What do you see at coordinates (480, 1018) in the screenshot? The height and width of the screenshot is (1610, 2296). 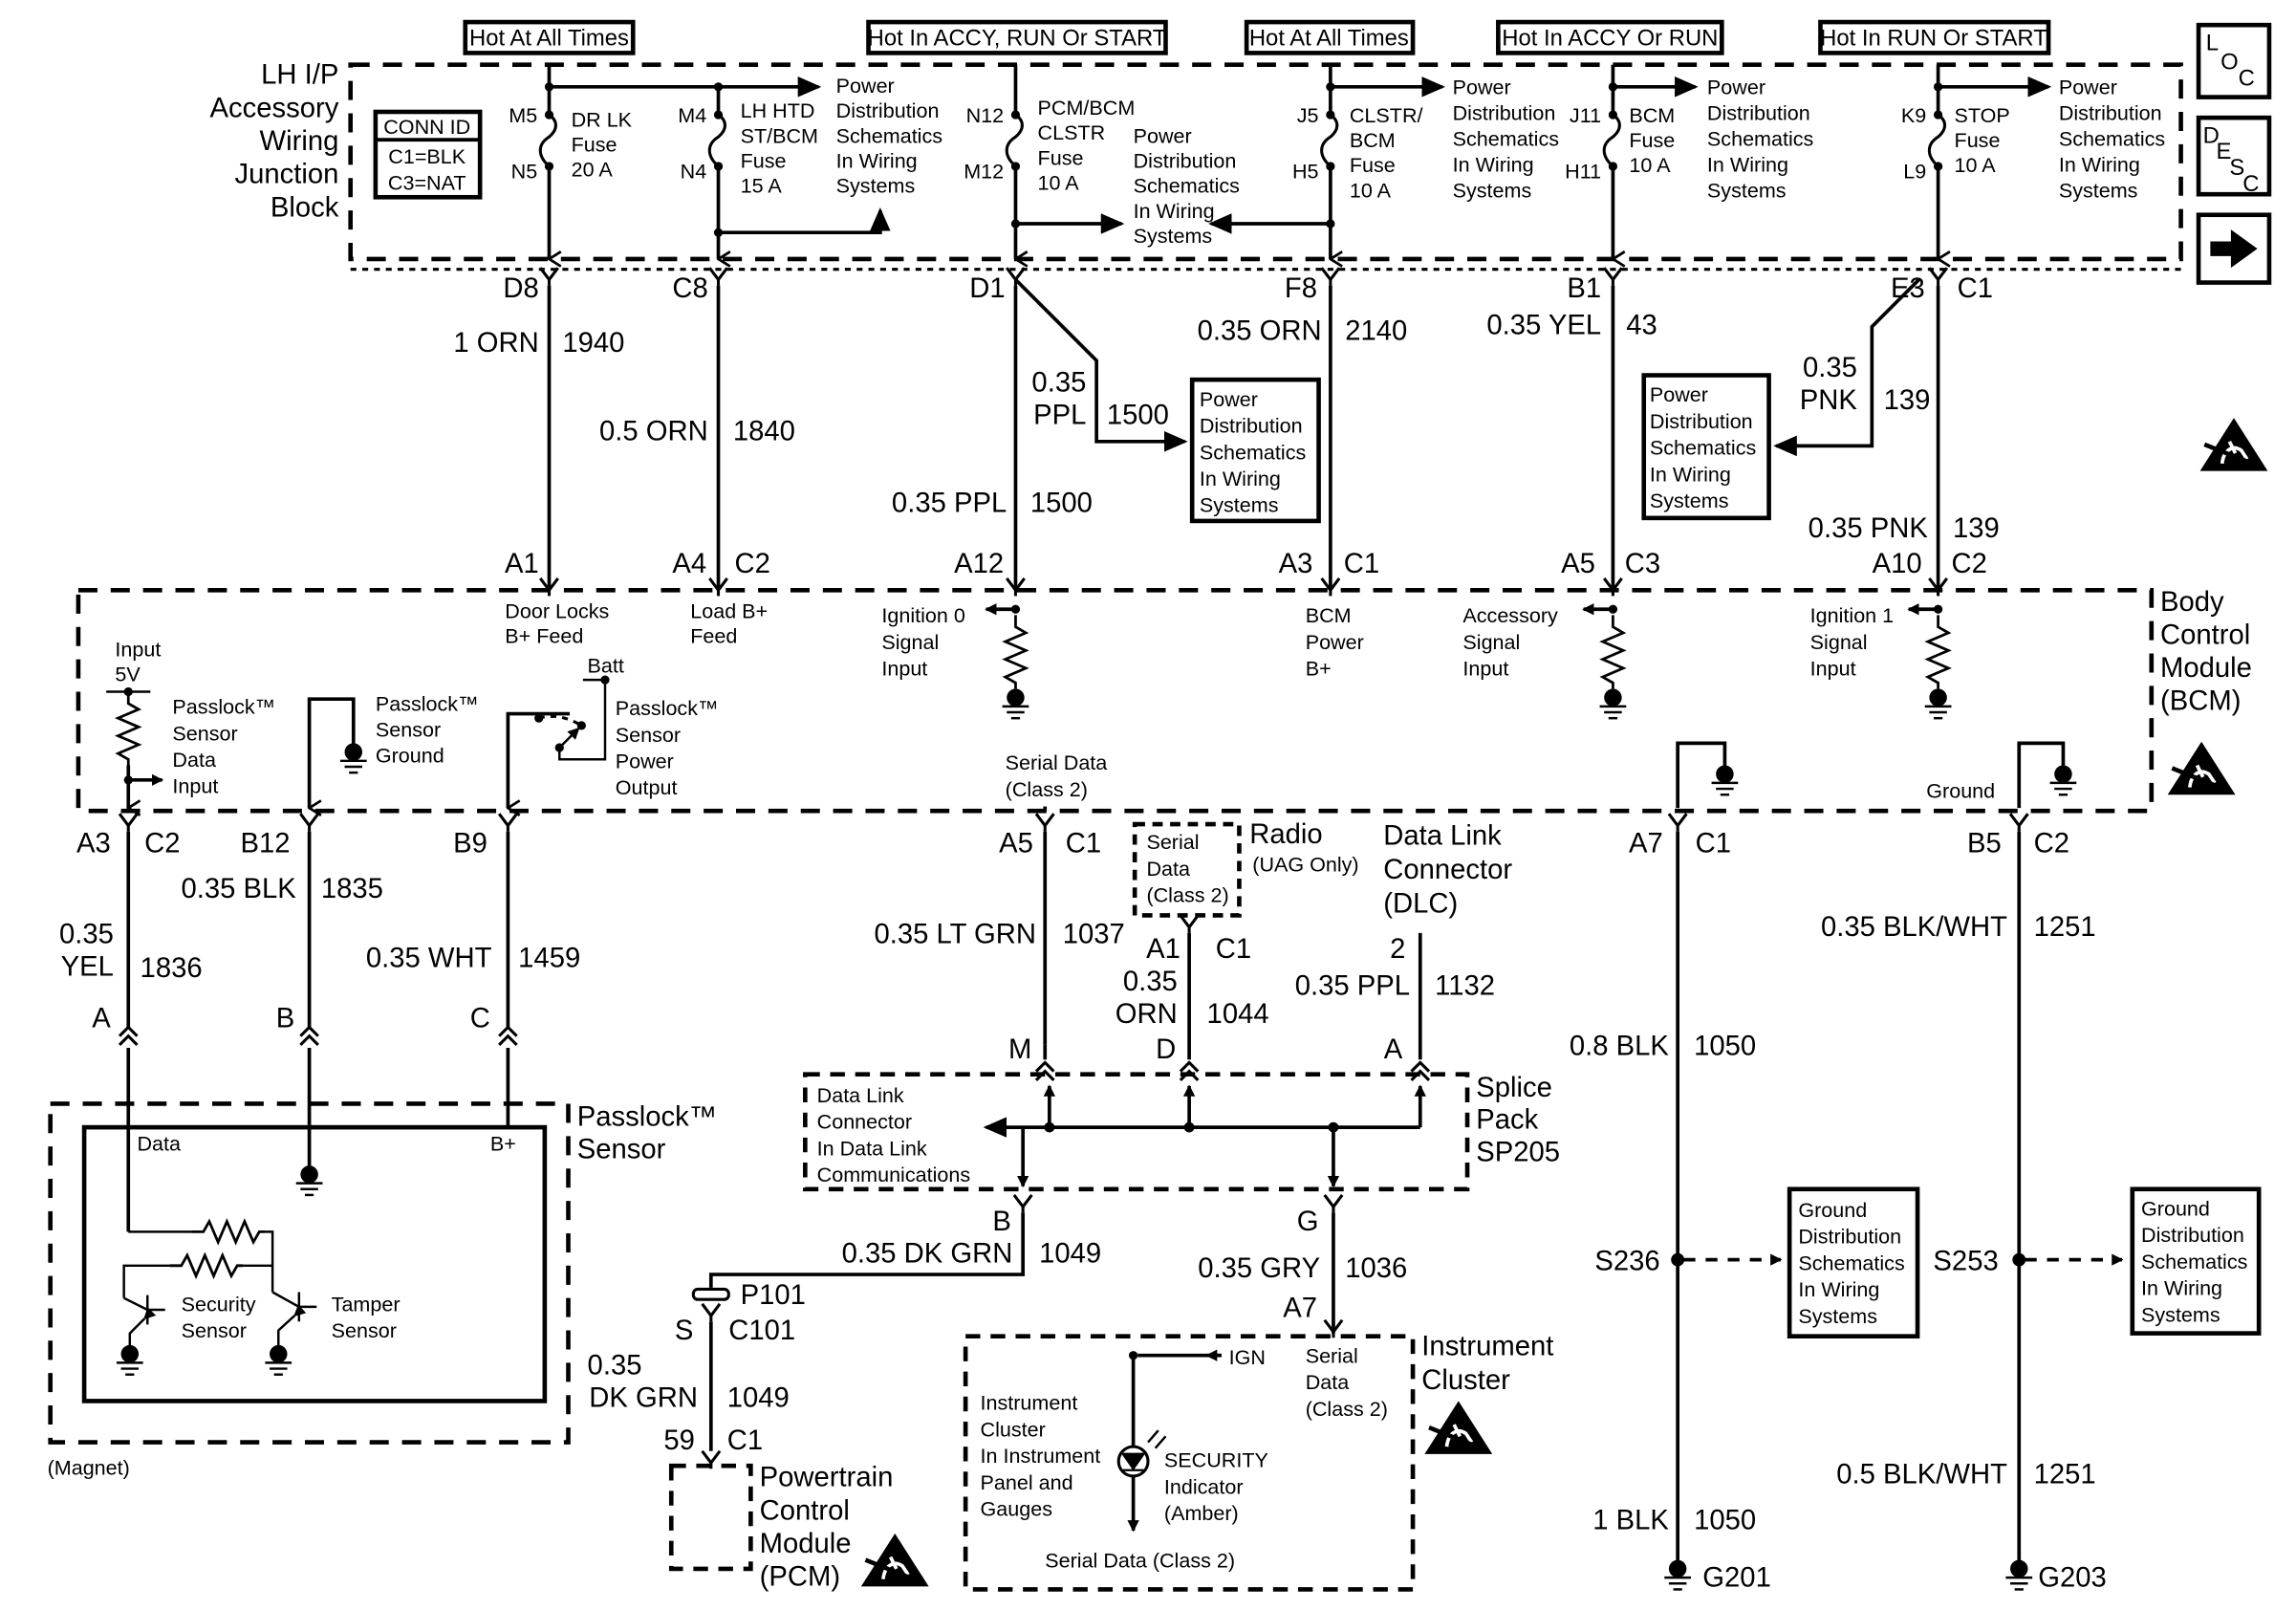 I see `passlock-pin: C` at bounding box center [480, 1018].